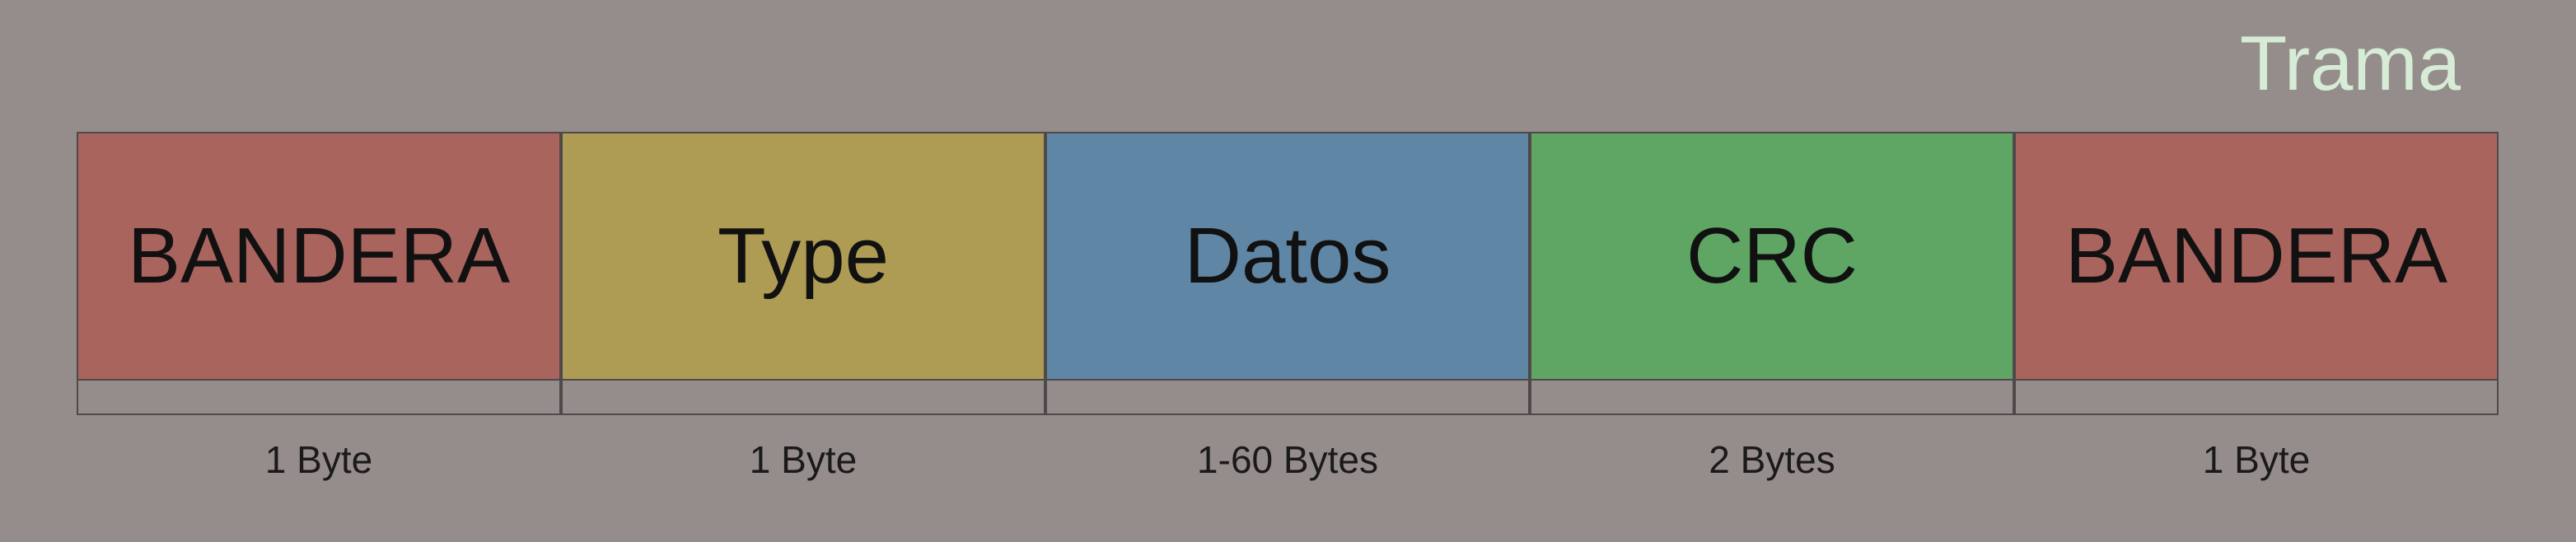 This screenshot has height=542, width=2576. Describe the element at coordinates (1772, 256) in the screenshot. I see `field-cell: CRC` at that location.